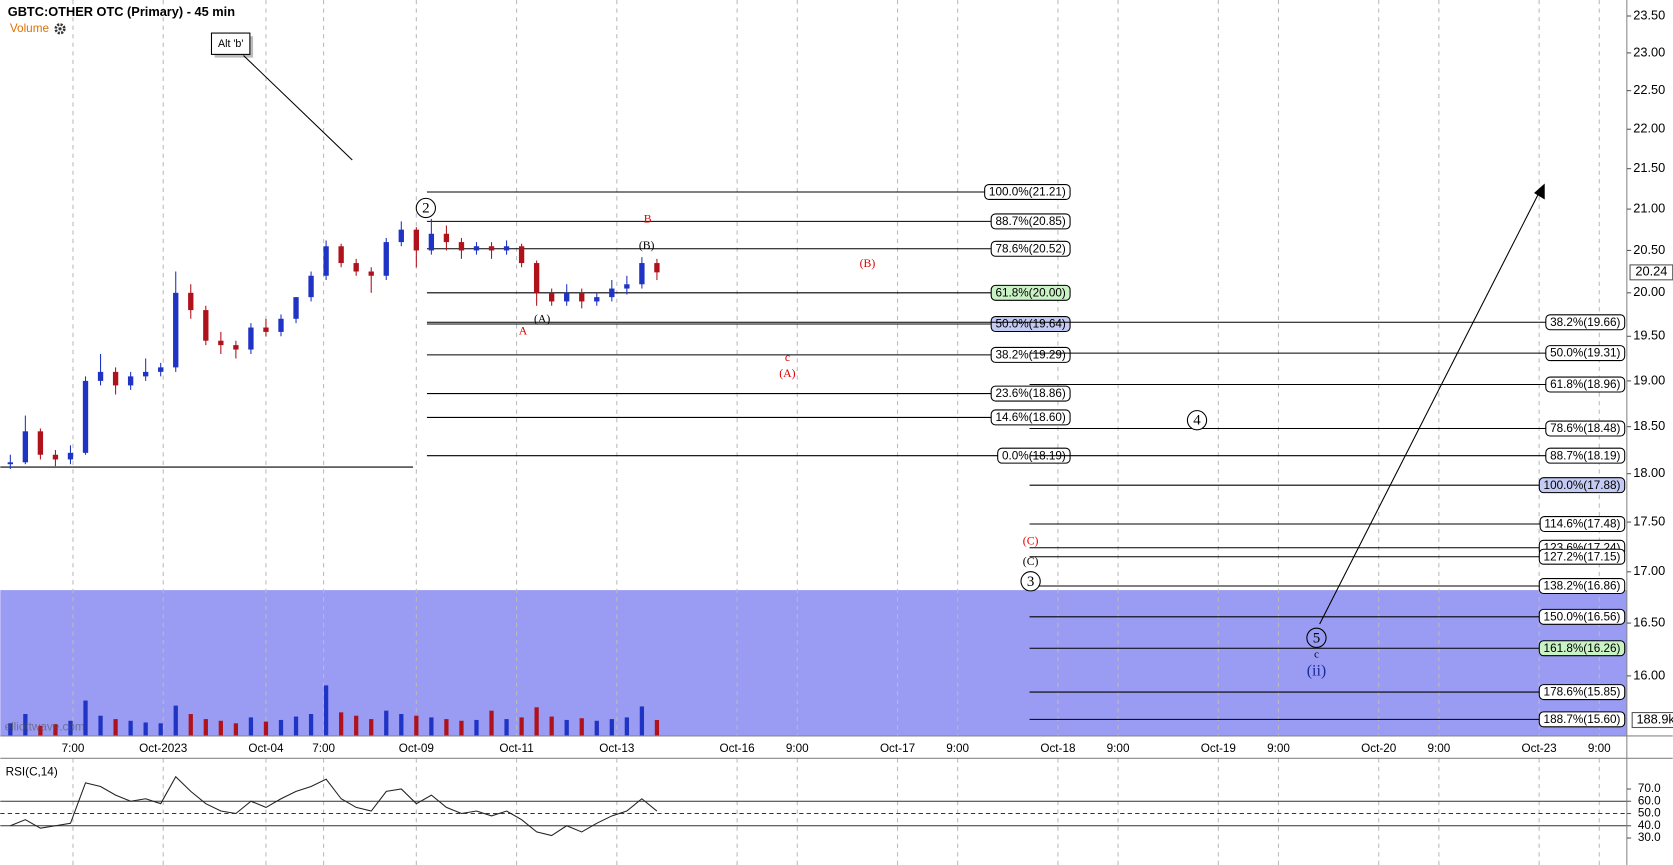  I want to click on y-tick-label: 23.00, so click(1649, 51).